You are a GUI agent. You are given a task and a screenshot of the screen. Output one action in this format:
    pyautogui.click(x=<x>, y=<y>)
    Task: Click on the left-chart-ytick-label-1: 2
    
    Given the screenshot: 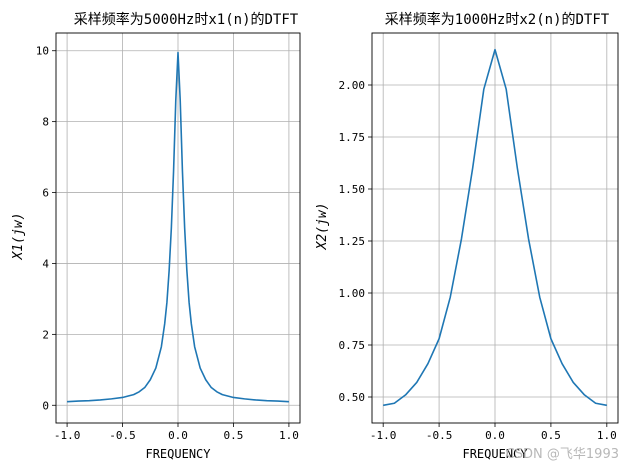 What is the action you would take?
    pyautogui.click(x=45, y=334)
    